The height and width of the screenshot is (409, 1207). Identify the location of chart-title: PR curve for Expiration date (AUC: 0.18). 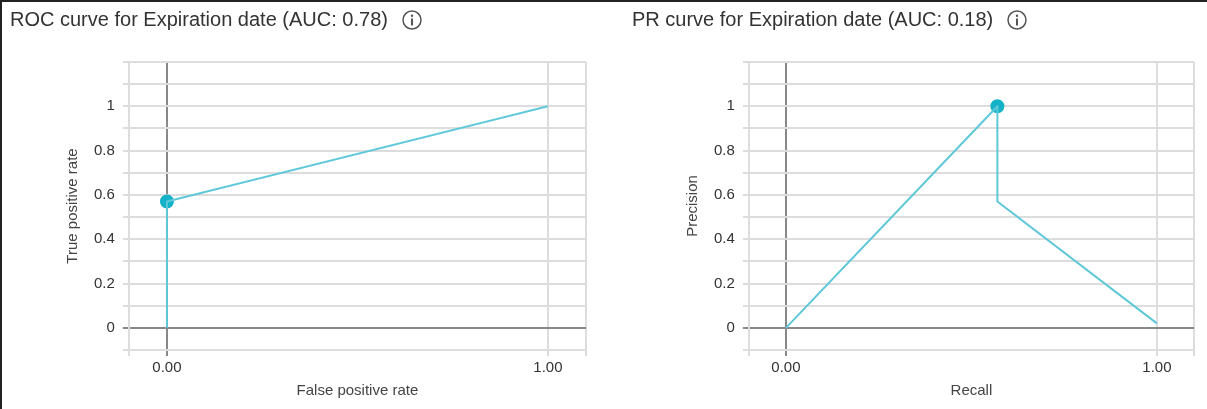
(813, 19).